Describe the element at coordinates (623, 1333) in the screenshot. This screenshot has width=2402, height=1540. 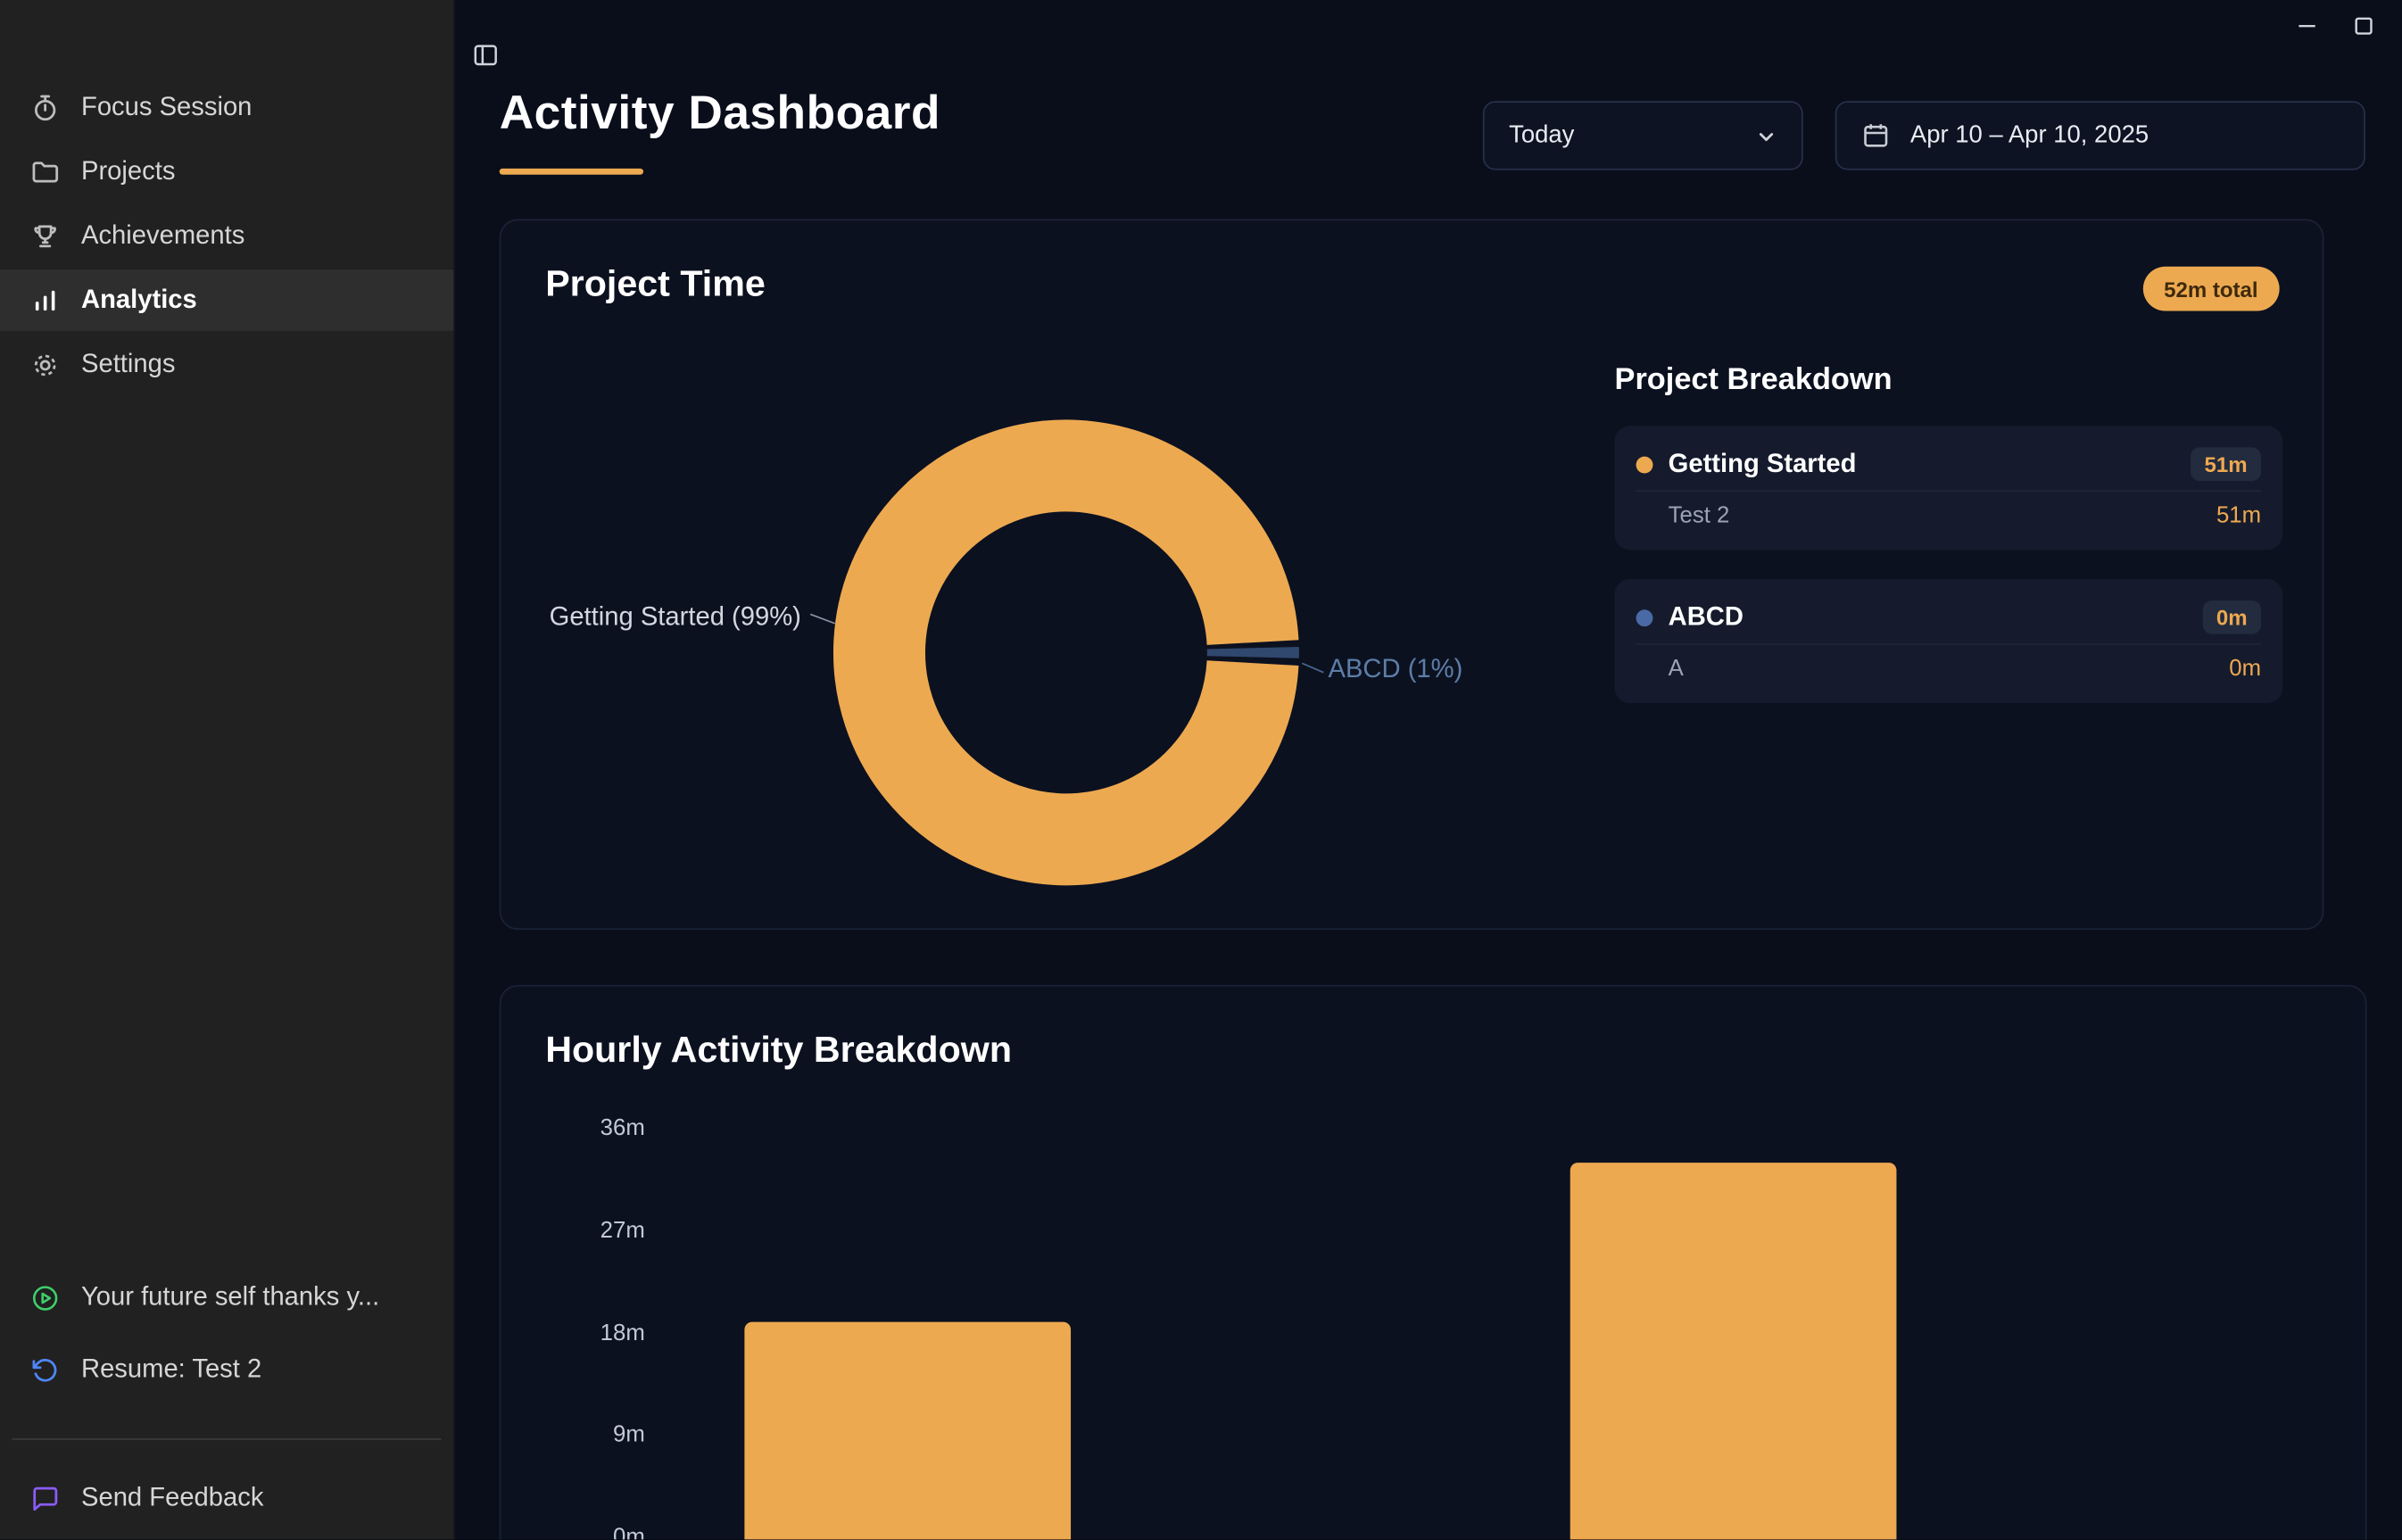
I see `y-axis-tick-label: 18m` at that location.